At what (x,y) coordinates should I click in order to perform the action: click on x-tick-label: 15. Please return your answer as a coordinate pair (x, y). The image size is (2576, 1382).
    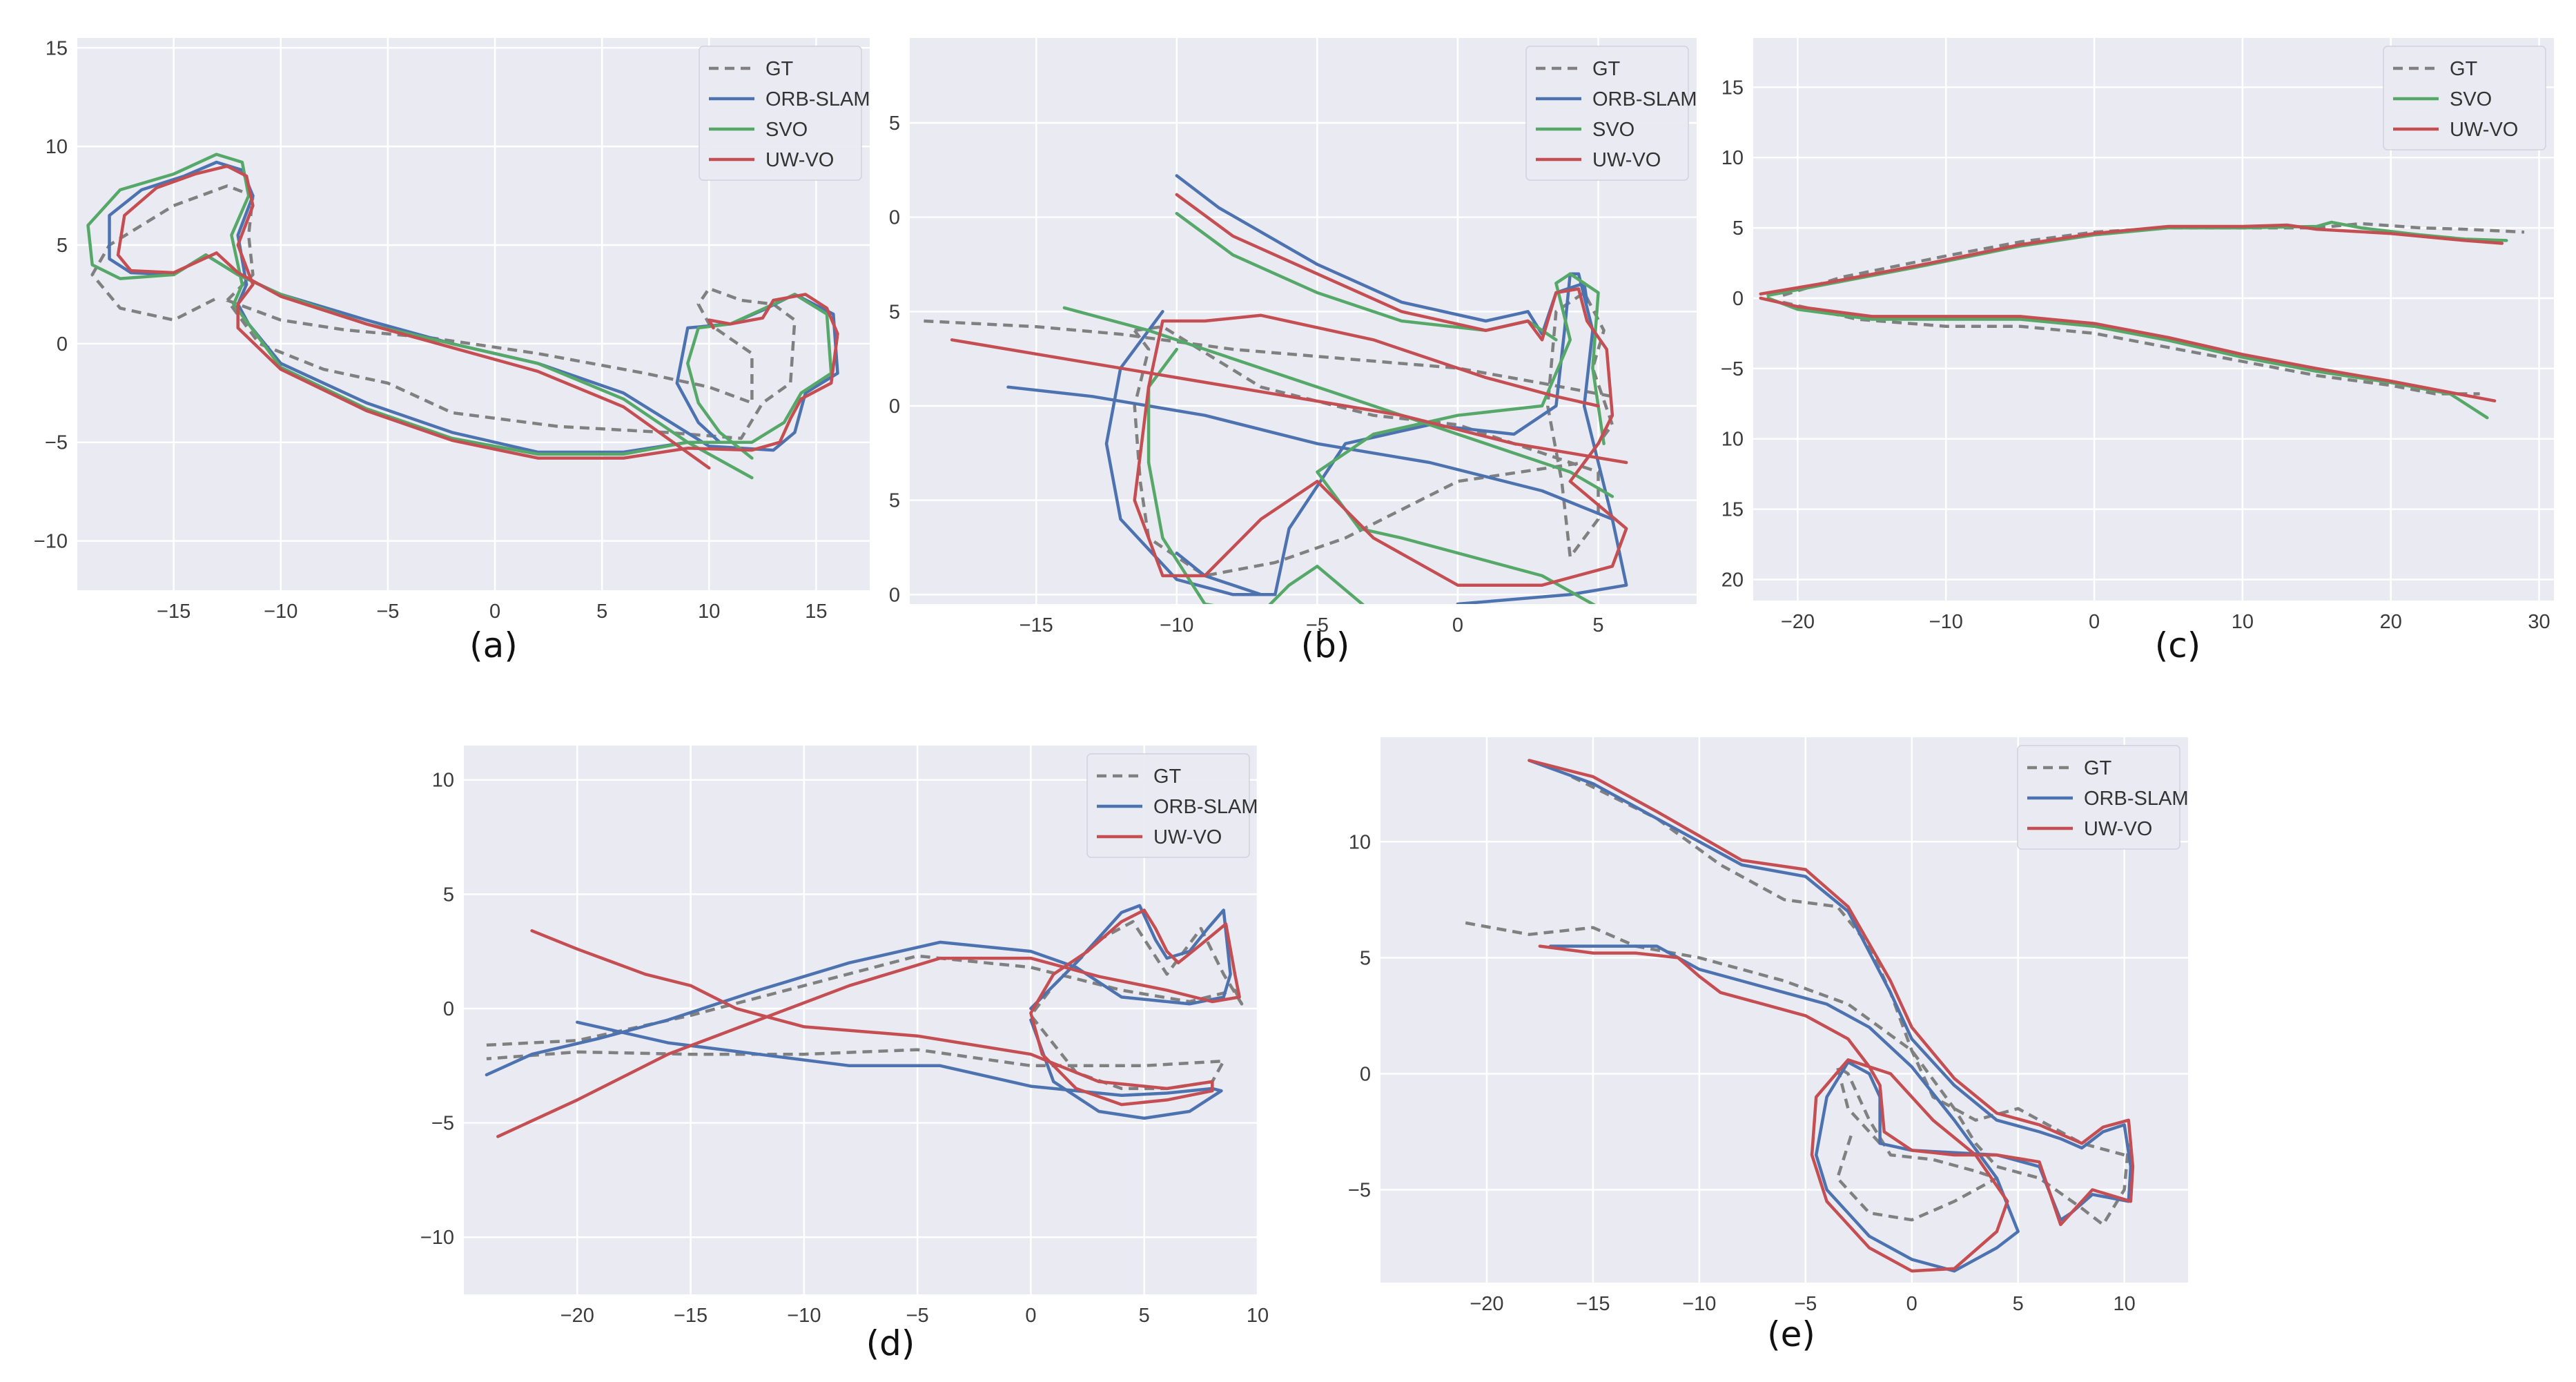
    Looking at the image, I should click on (816, 612).